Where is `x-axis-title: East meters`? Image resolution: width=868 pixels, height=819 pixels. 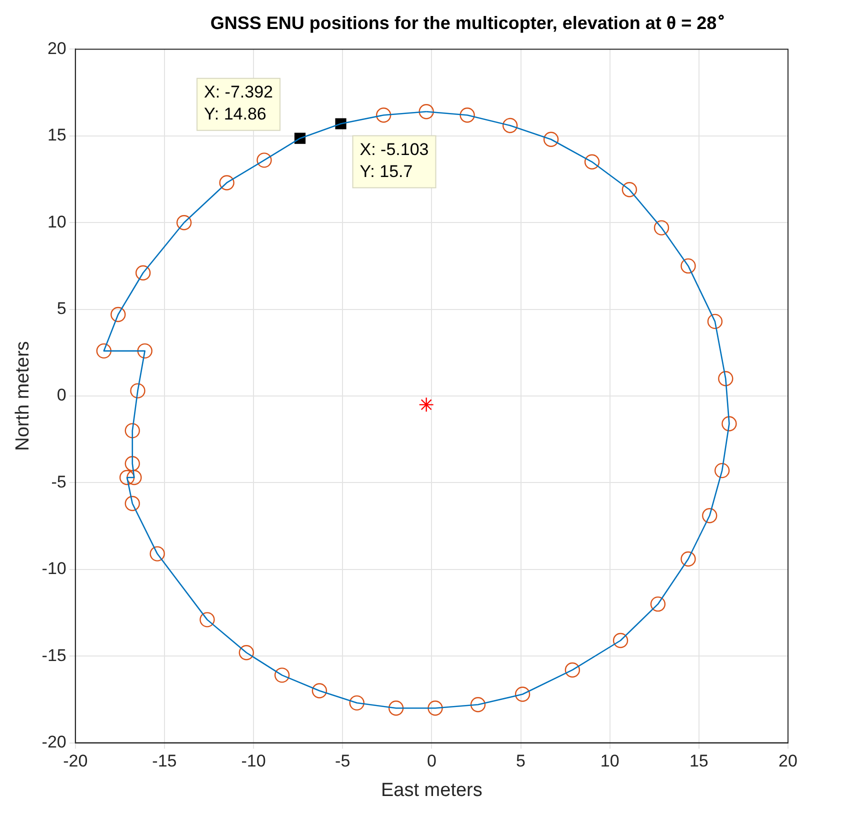 x-axis-title: East meters is located at coordinates (431, 790).